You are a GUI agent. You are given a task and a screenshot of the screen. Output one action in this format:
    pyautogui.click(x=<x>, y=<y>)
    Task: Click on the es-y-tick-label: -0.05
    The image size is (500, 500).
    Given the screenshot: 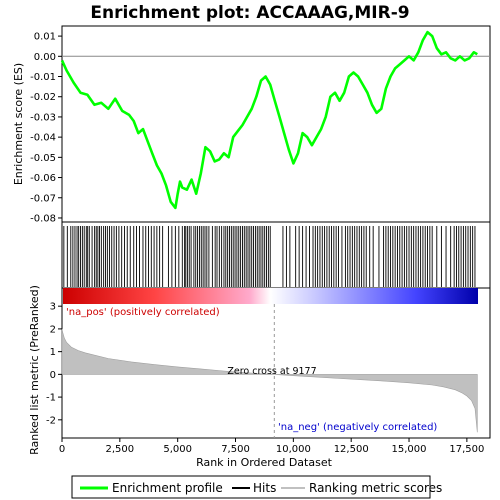 What is the action you would take?
    pyautogui.click(x=43, y=158)
    